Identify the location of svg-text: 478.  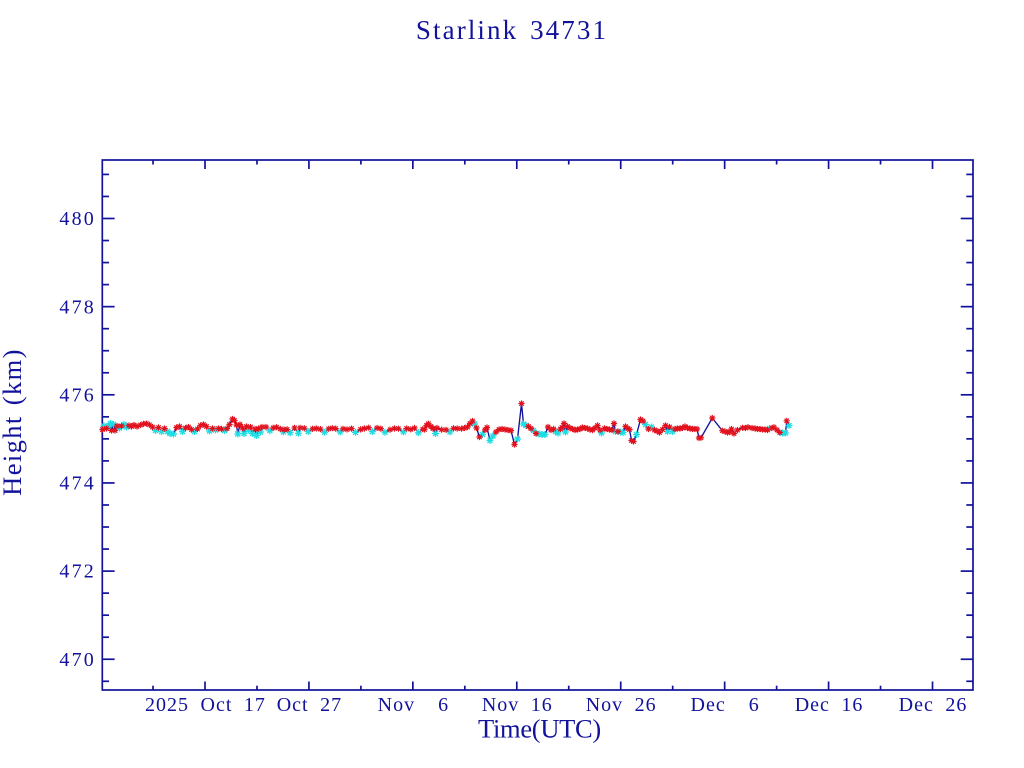
(77, 307).